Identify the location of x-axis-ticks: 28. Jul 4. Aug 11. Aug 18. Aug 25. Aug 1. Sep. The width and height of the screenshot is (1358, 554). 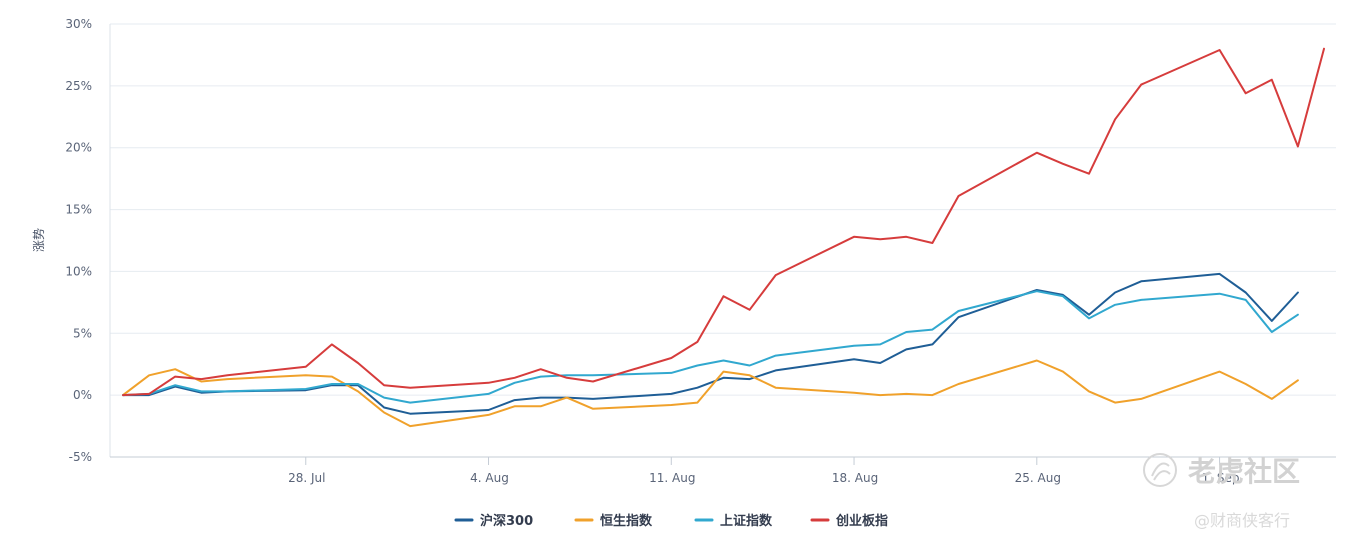
(764, 471).